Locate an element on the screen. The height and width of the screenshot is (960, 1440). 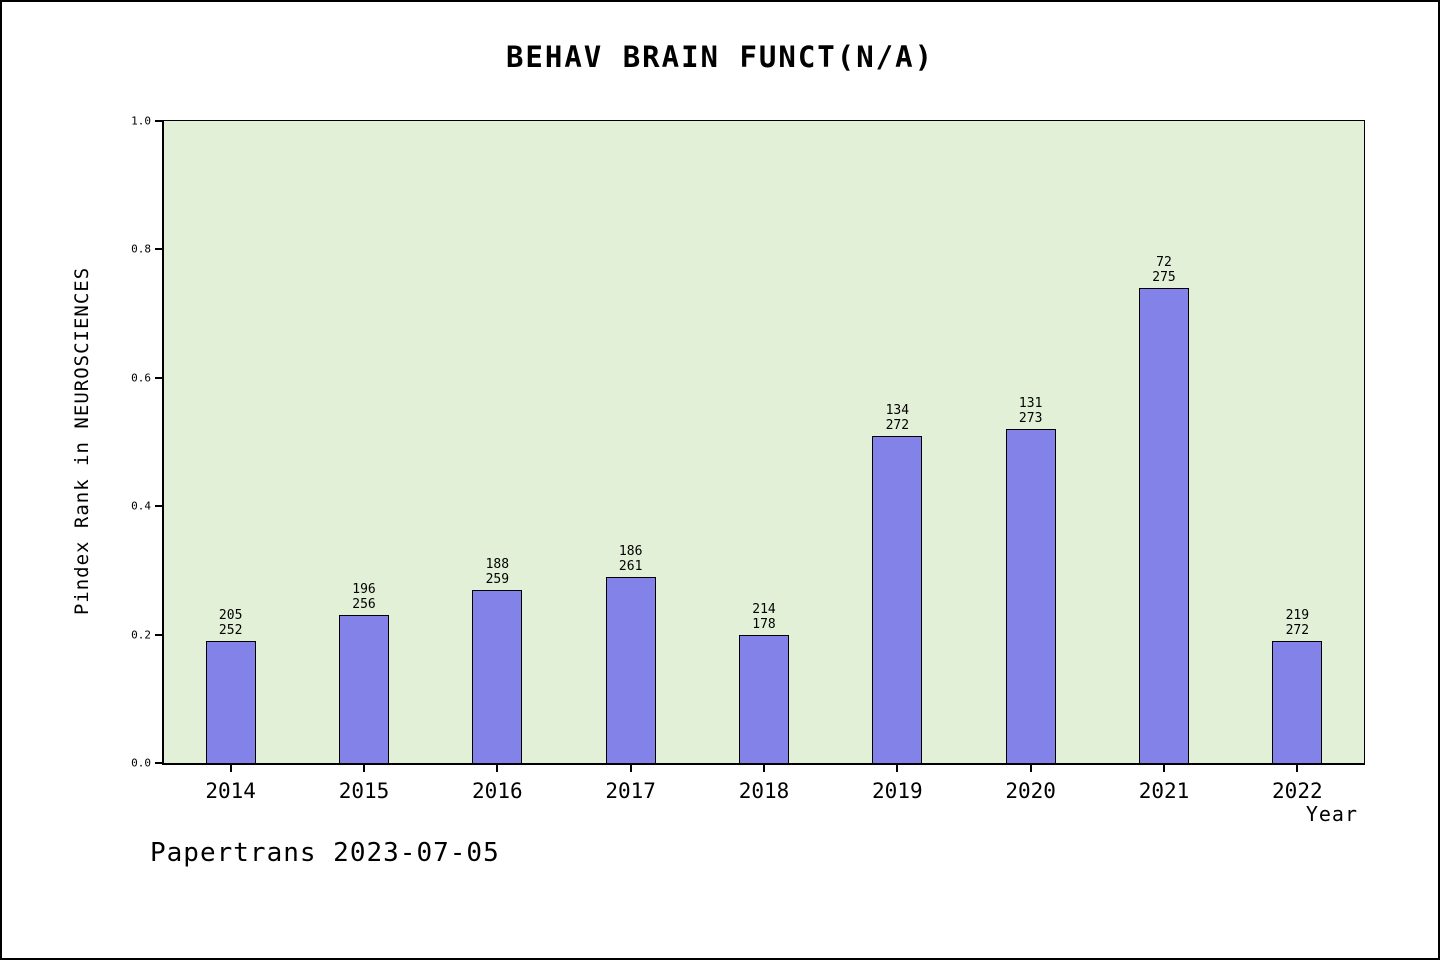
y-axis-label: Pindex Rank in NEUROSCIENCES is located at coordinates (82, 441).